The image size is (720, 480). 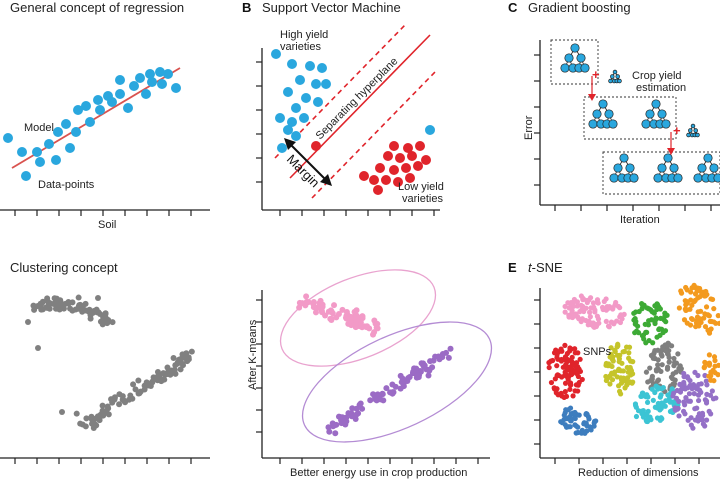 I want to click on clustering-axis, so click(x=105, y=460).